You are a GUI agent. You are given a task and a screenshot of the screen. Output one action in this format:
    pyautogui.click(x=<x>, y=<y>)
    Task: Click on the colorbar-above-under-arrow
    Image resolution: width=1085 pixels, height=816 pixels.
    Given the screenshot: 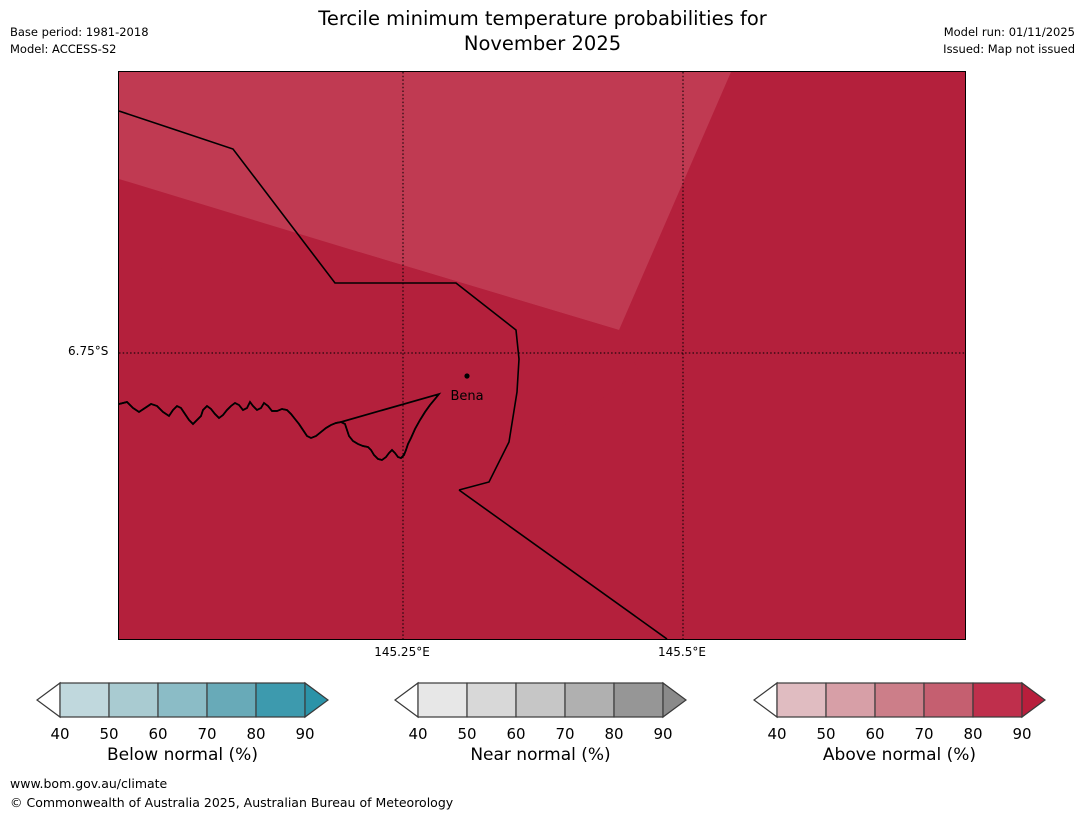 What is the action you would take?
    pyautogui.click(x=765, y=700)
    